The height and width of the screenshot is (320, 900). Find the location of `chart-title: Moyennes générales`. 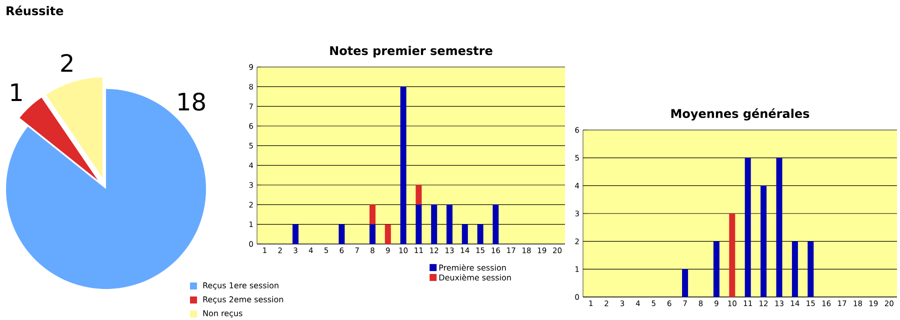

chart-title: Moyennes générales is located at coordinates (740, 114).